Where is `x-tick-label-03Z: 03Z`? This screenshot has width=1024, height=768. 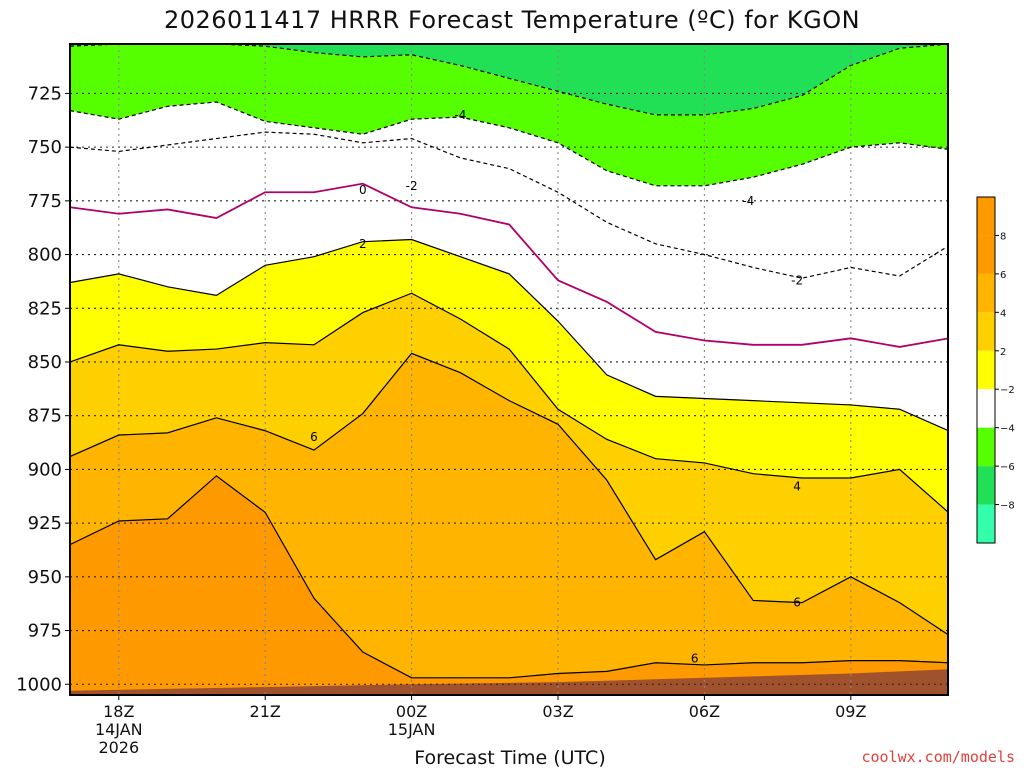 x-tick-label-03Z: 03Z is located at coordinates (557, 711).